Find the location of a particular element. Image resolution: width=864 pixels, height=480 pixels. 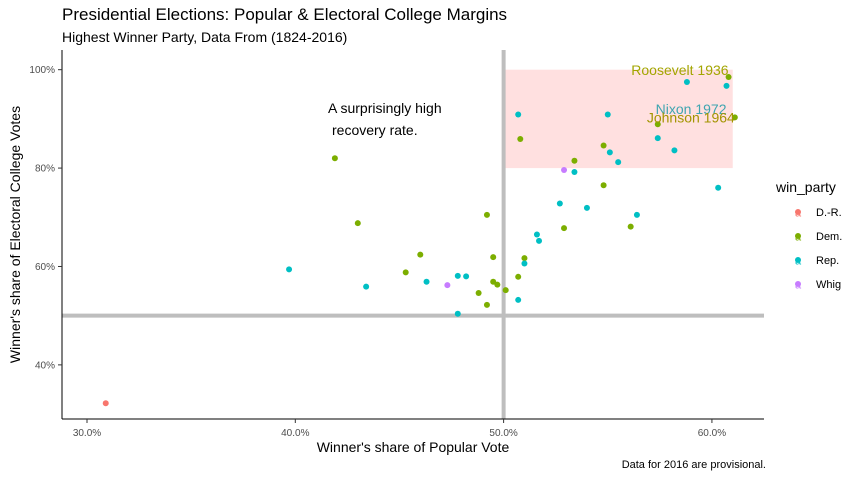

legend-label: Whig is located at coordinates (828, 285).